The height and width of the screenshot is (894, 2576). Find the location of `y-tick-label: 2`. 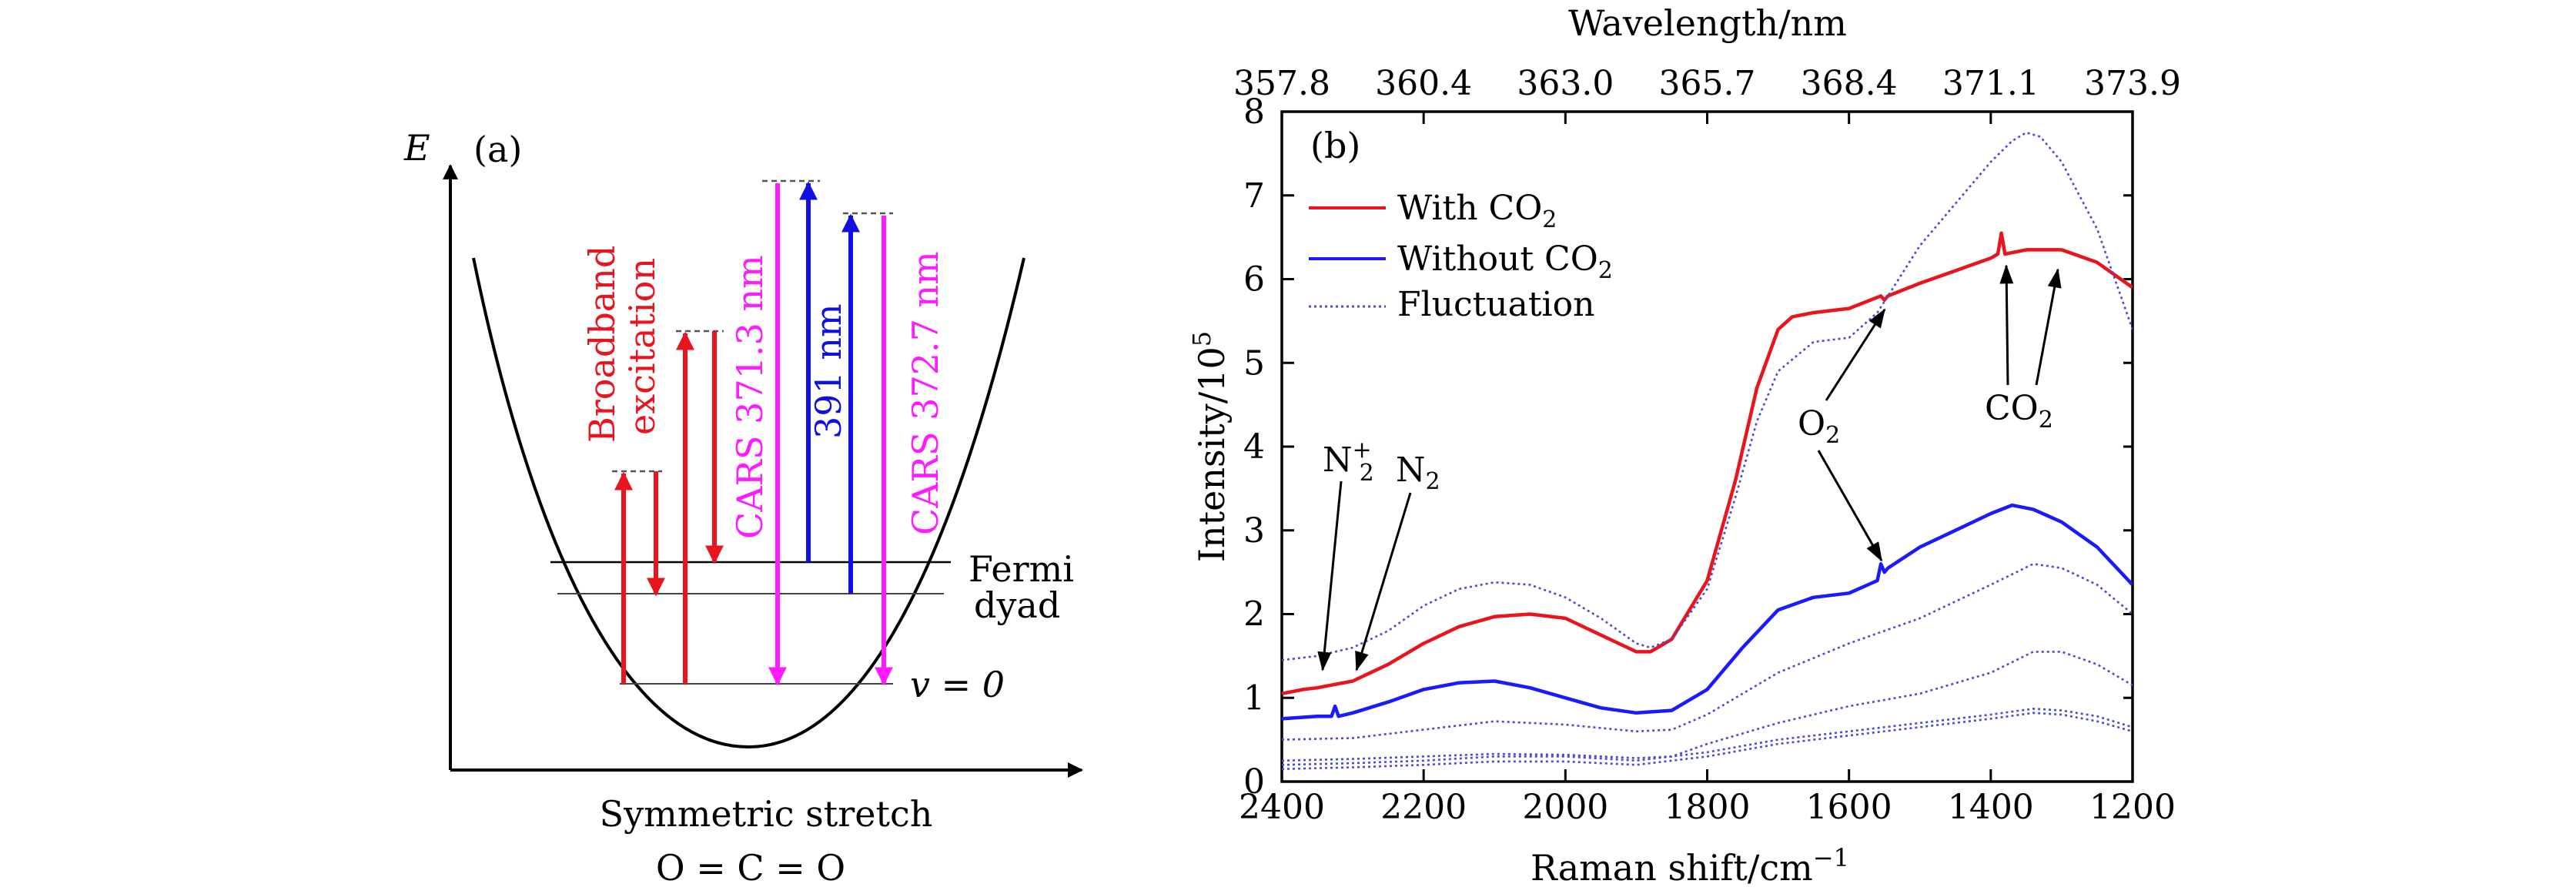

y-tick-label: 2 is located at coordinates (1254, 615).